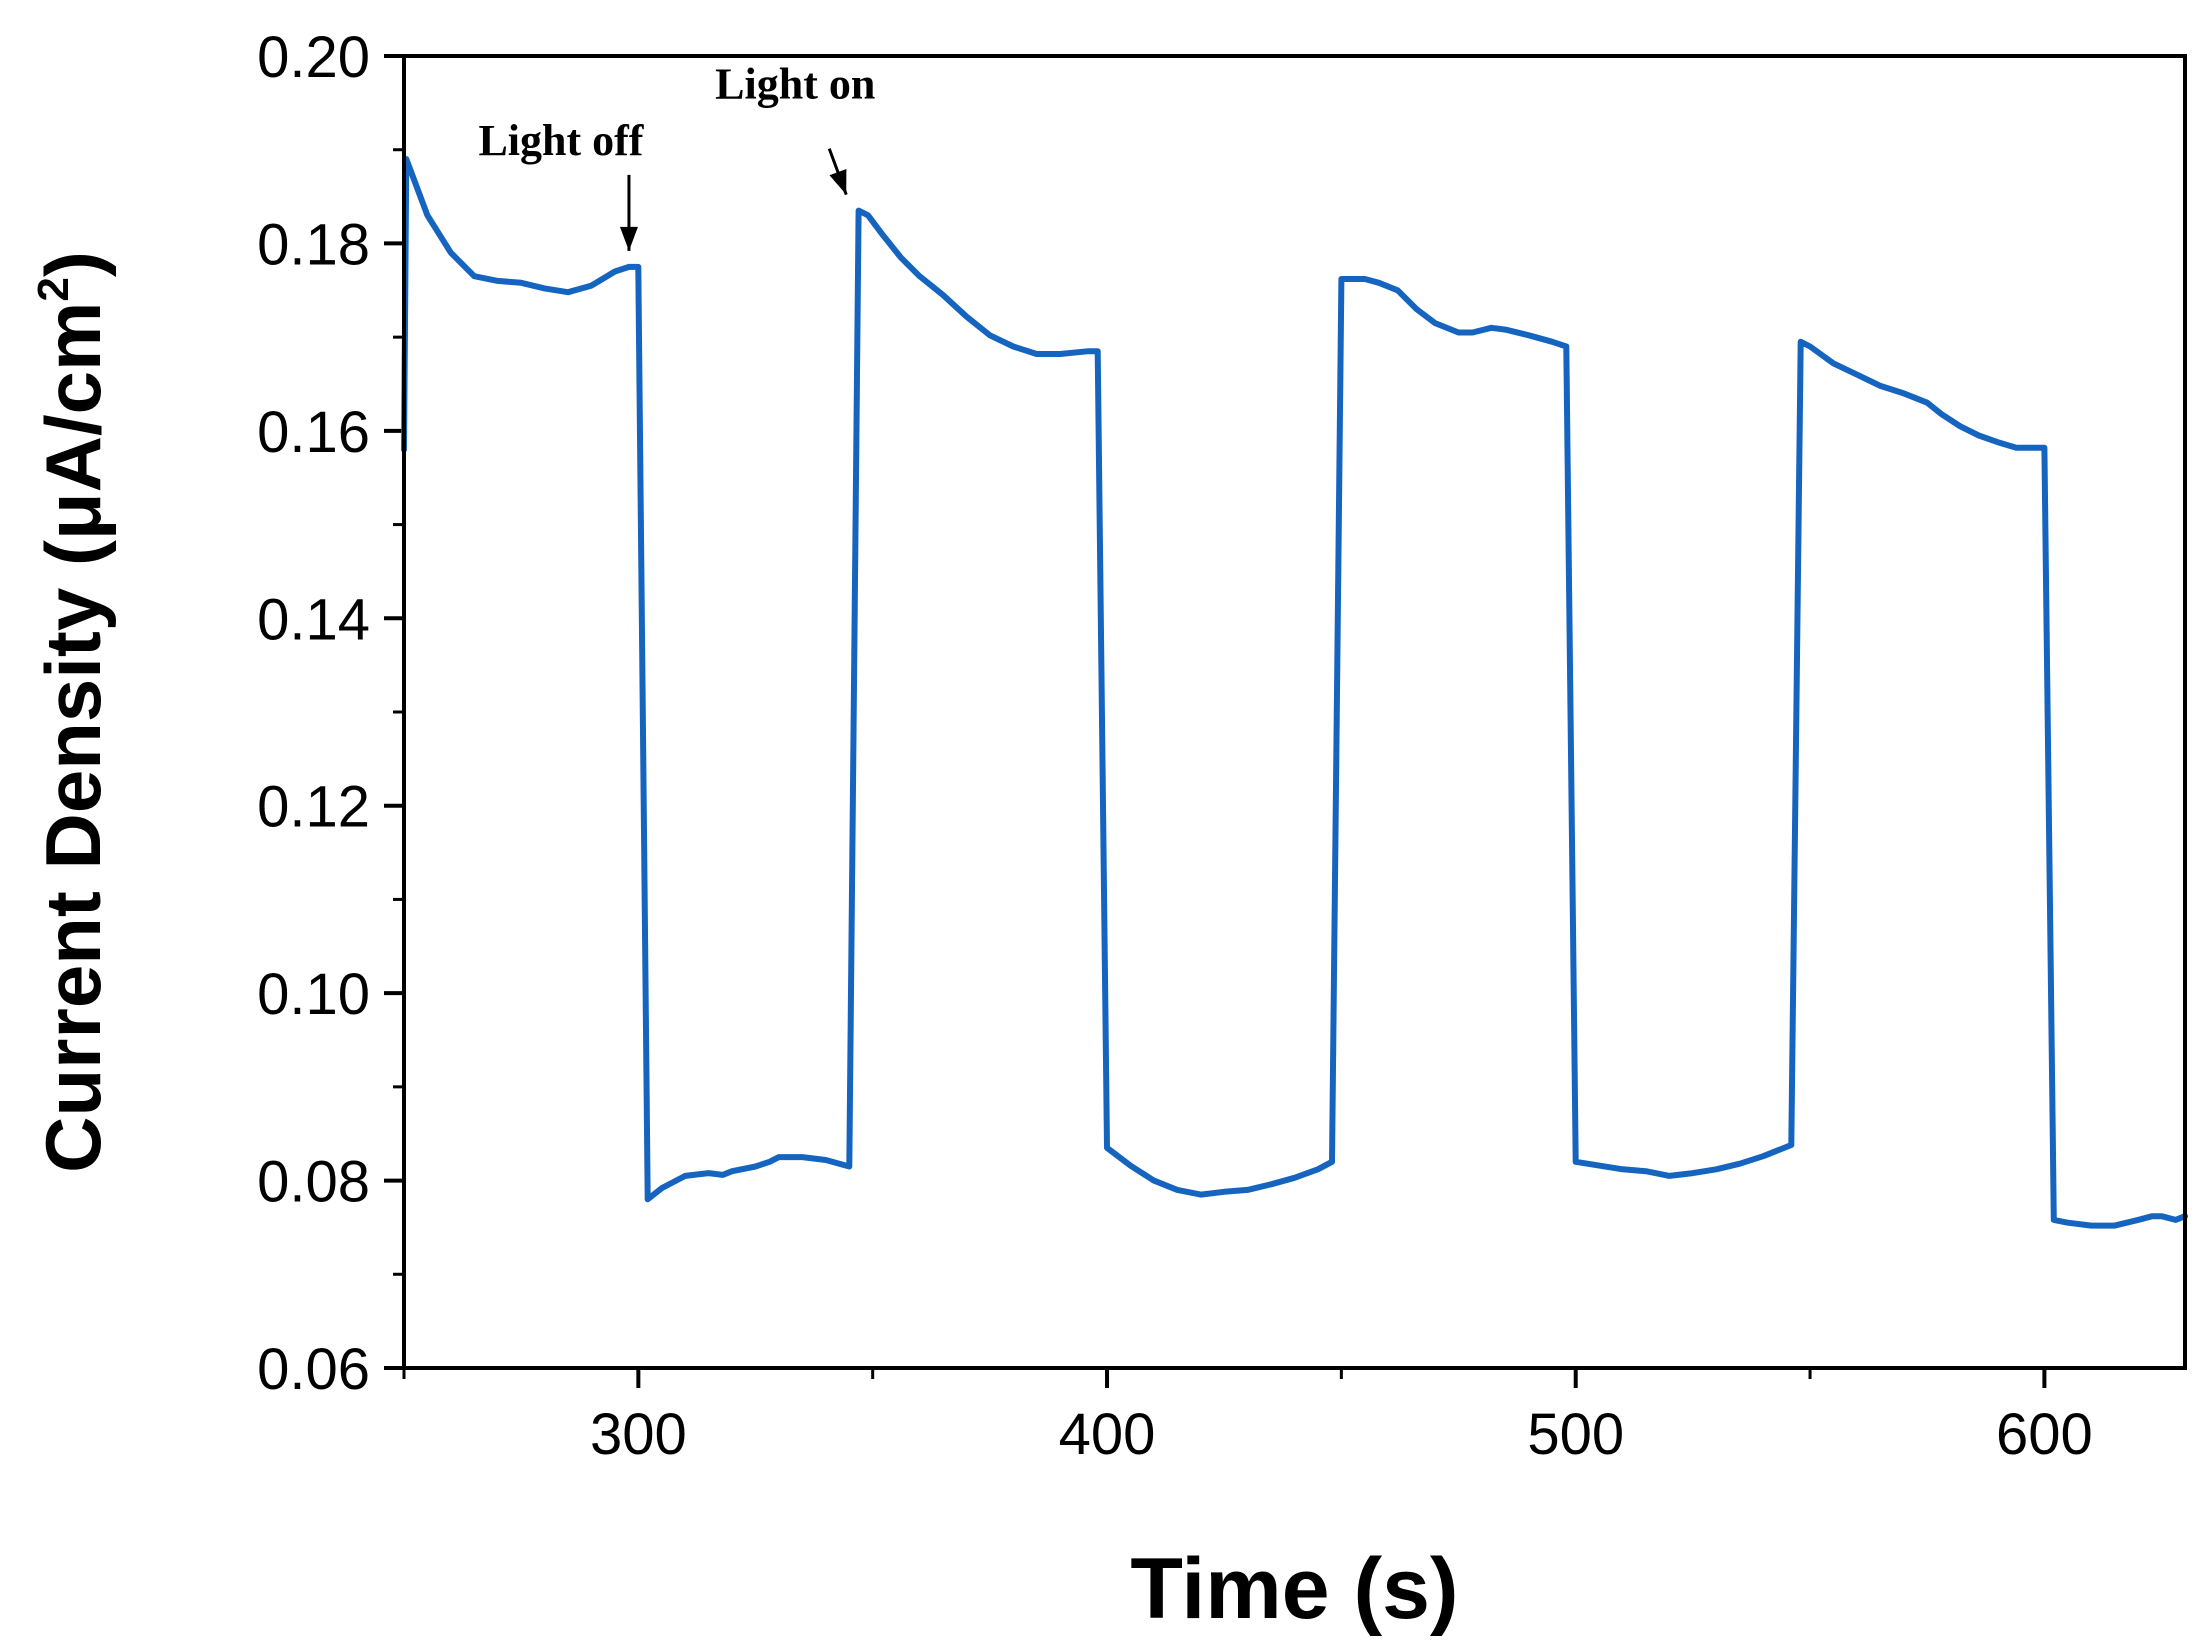 The height and width of the screenshot is (1652, 2205). I want to click on x-tick-label: 600, so click(2044, 1434).